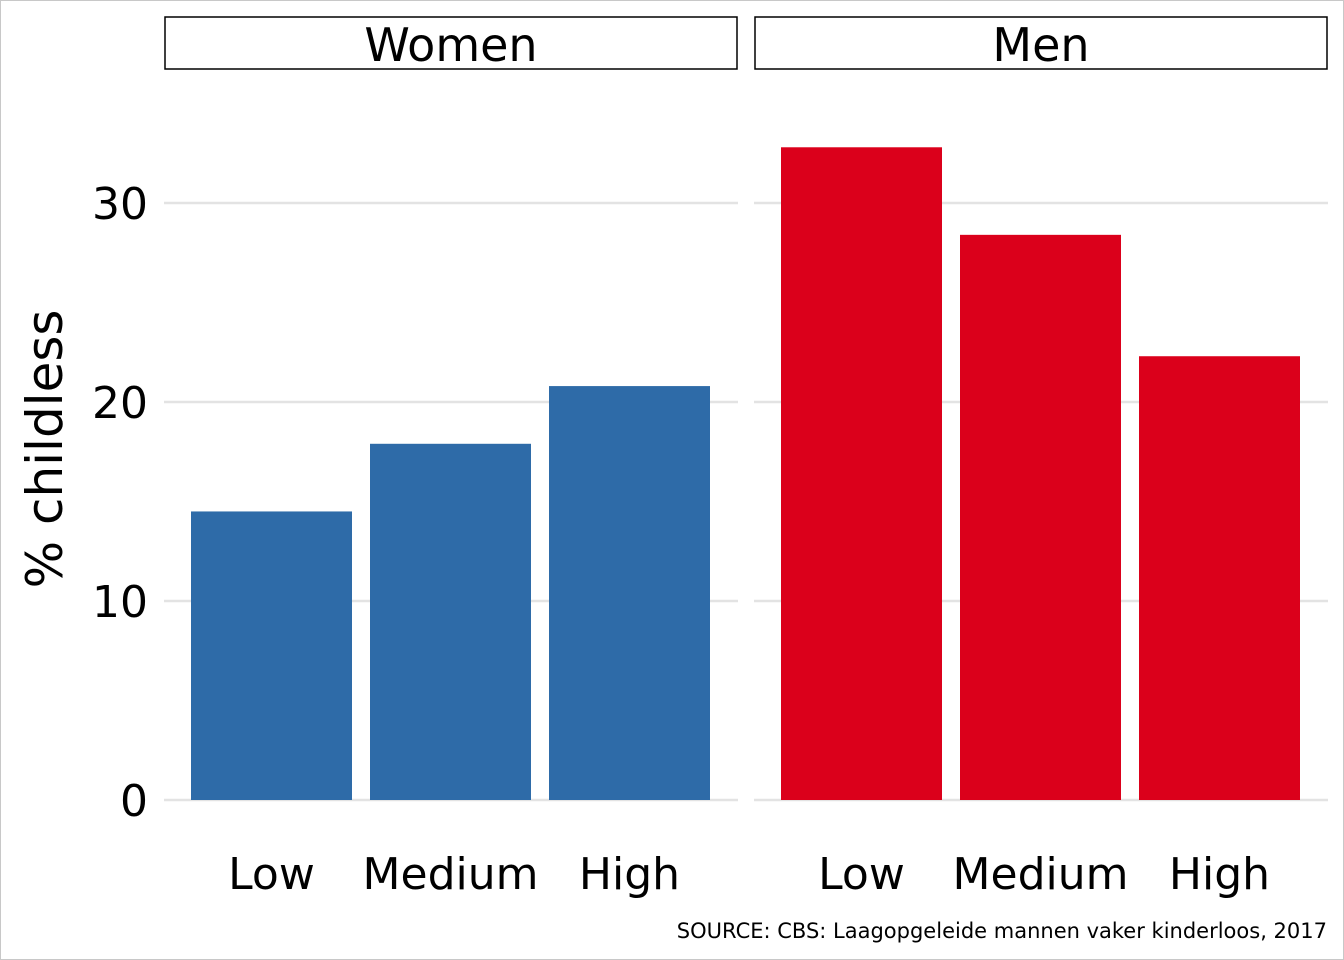 The width and height of the screenshot is (1344, 960). I want to click on bar-men-low, so click(861, 473).